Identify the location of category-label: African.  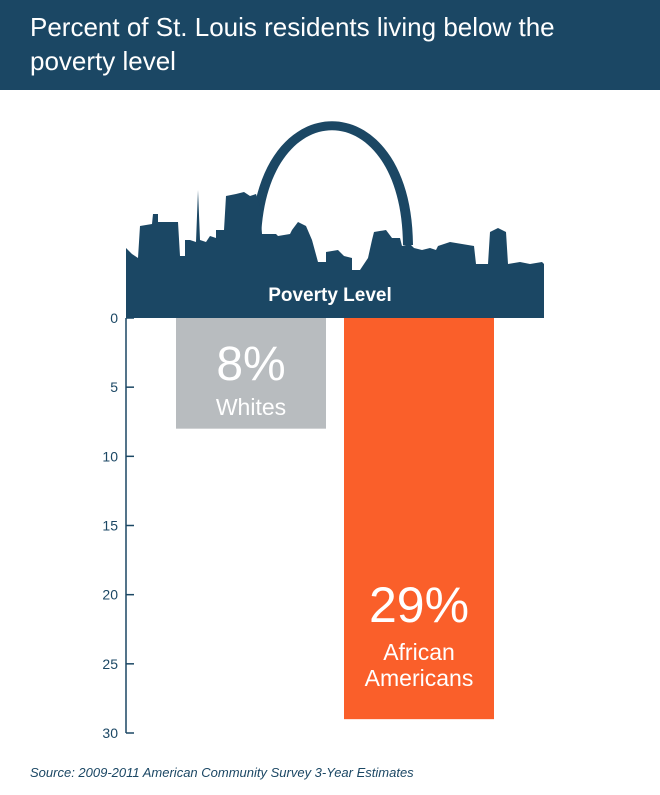
(419, 652).